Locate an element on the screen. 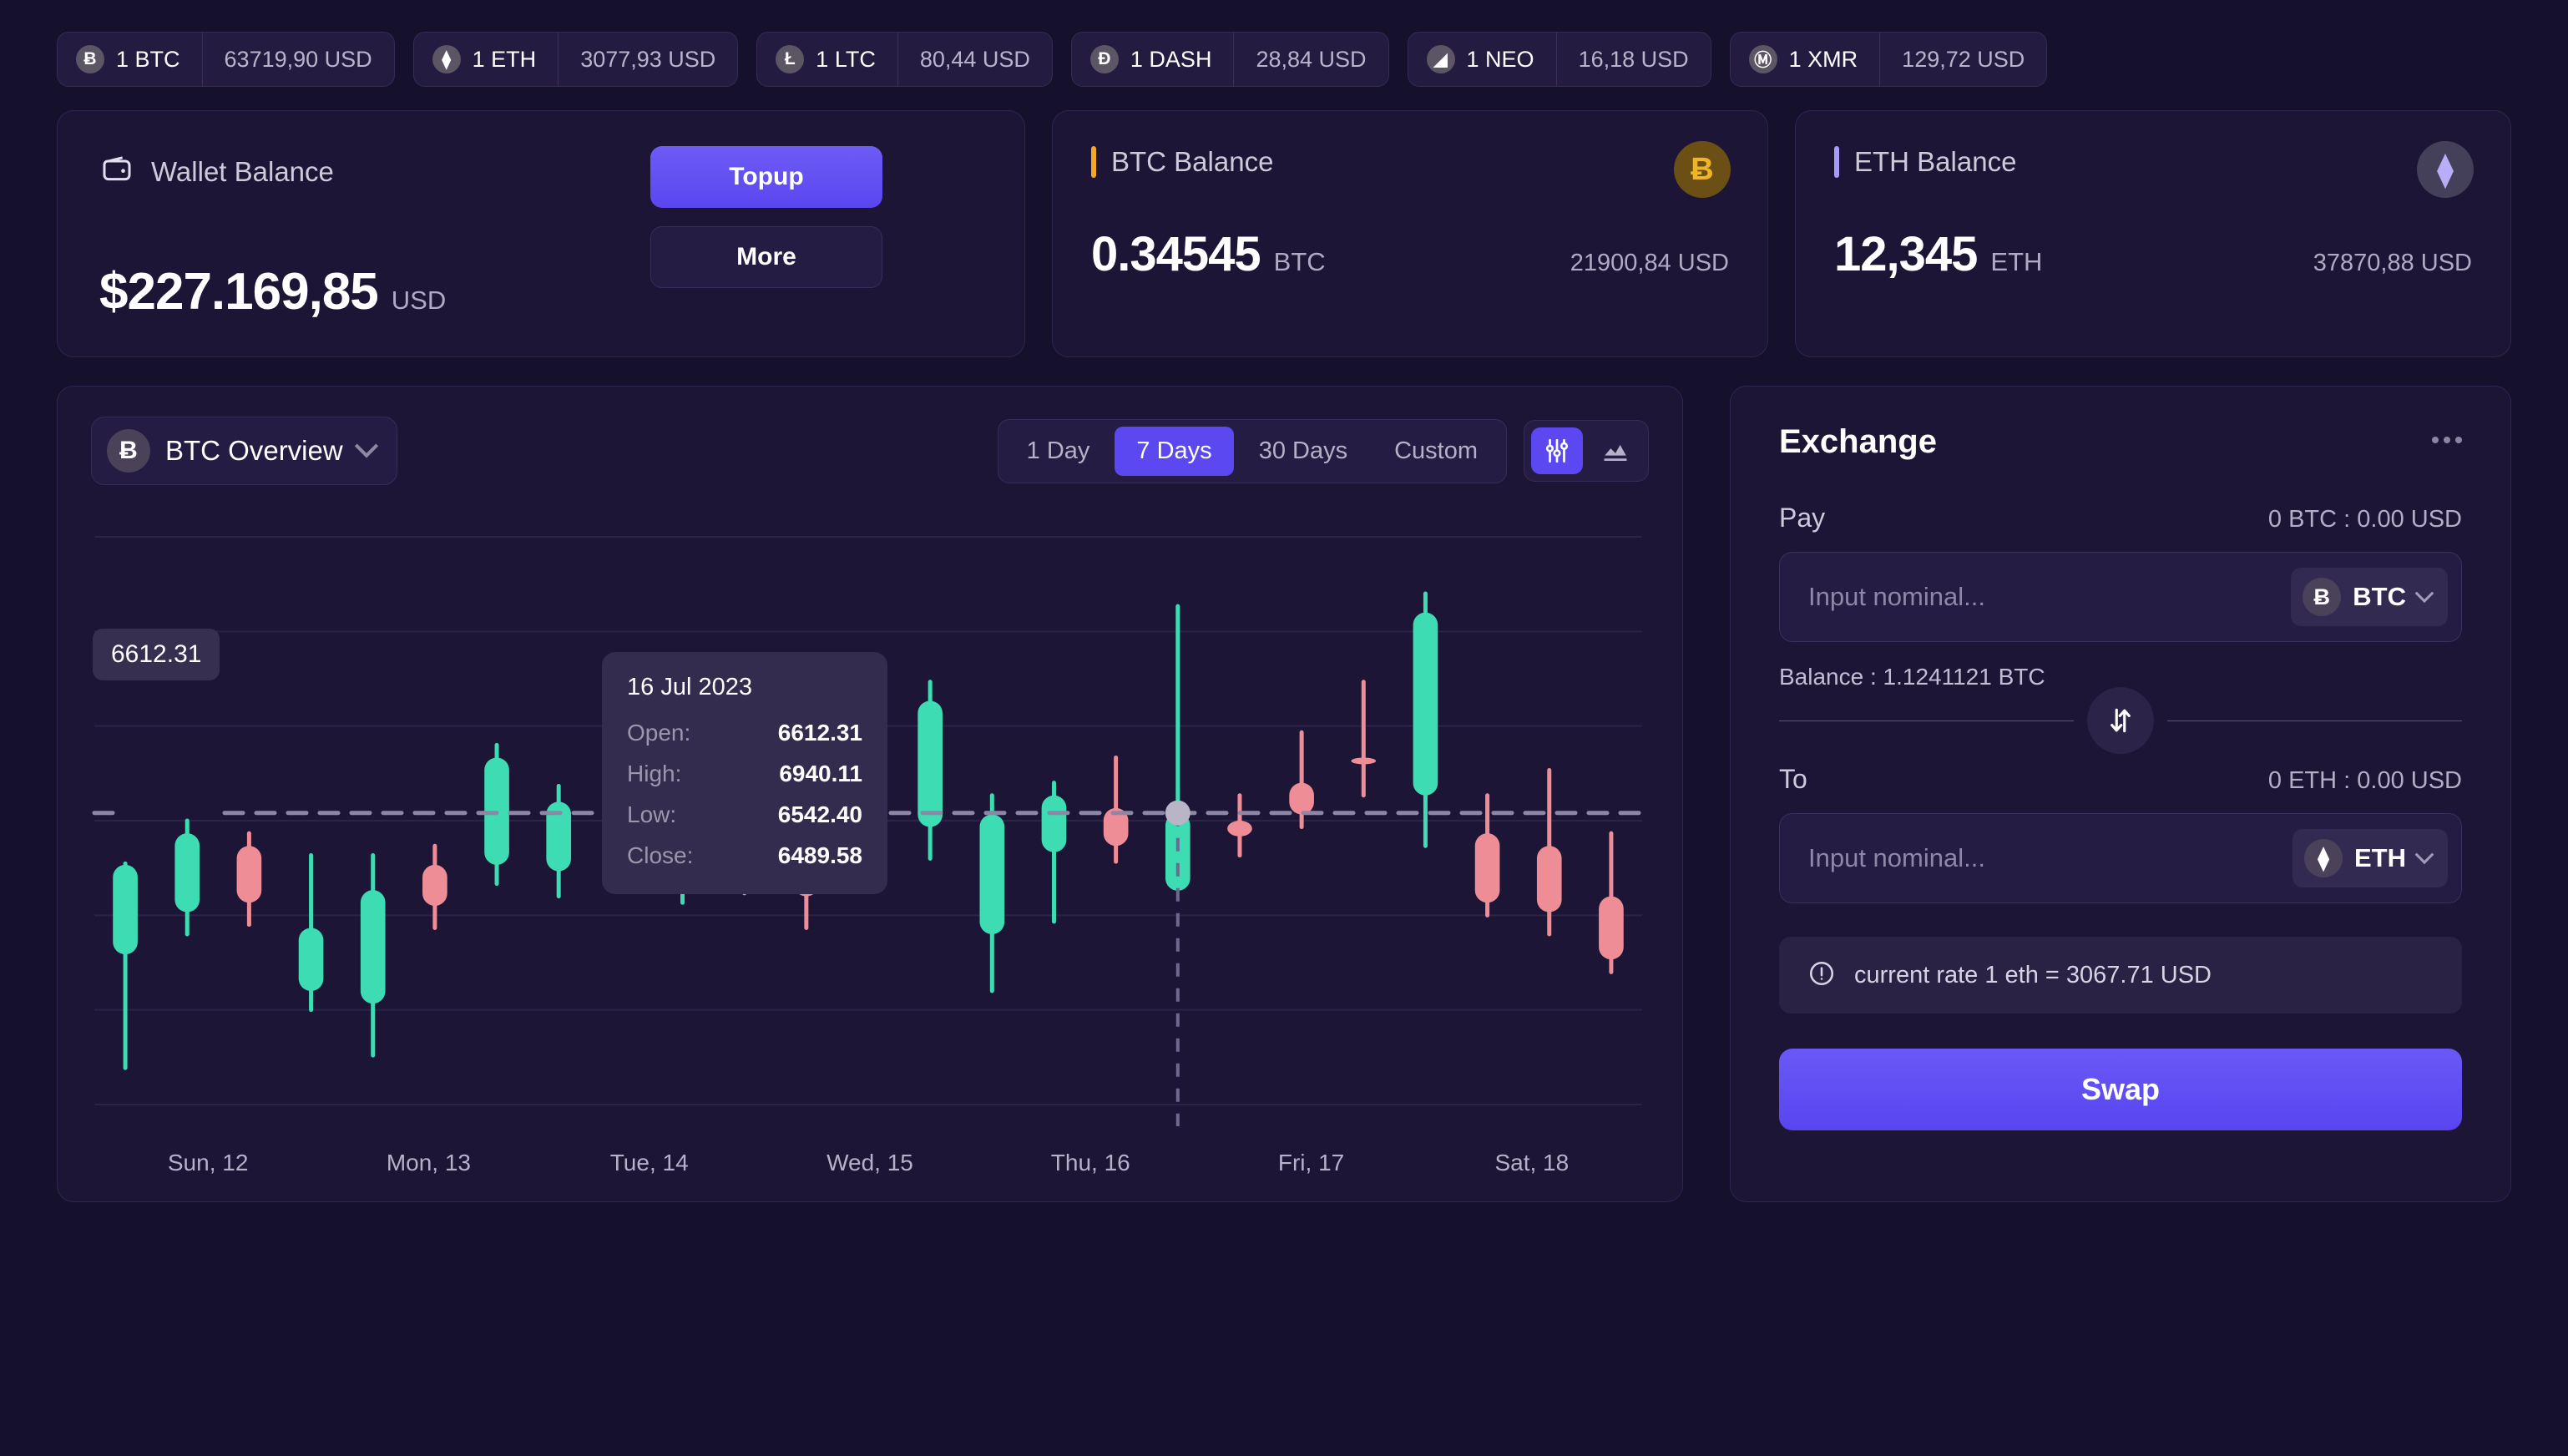 Image resolution: width=2568 pixels, height=1456 pixels. pay-currency-dropdown: Ƀ BTC is located at coordinates (2369, 597).